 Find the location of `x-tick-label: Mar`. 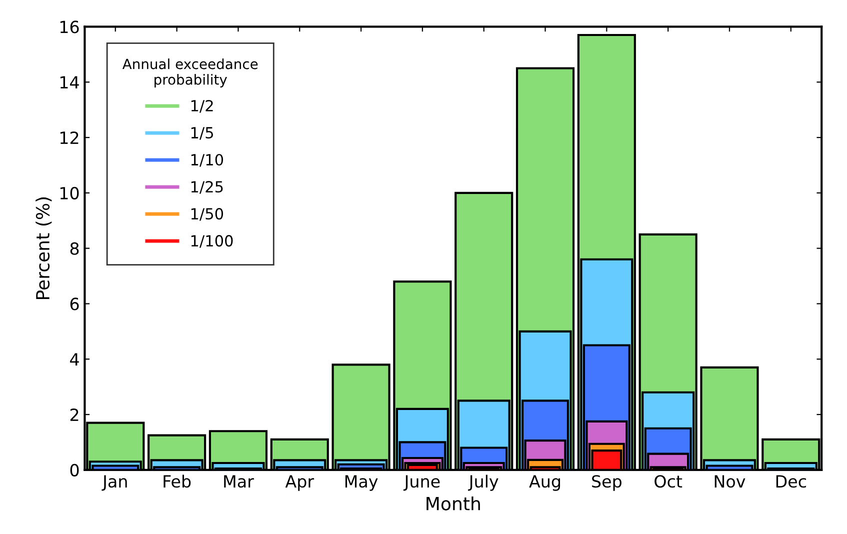

x-tick-label: Mar is located at coordinates (239, 481).